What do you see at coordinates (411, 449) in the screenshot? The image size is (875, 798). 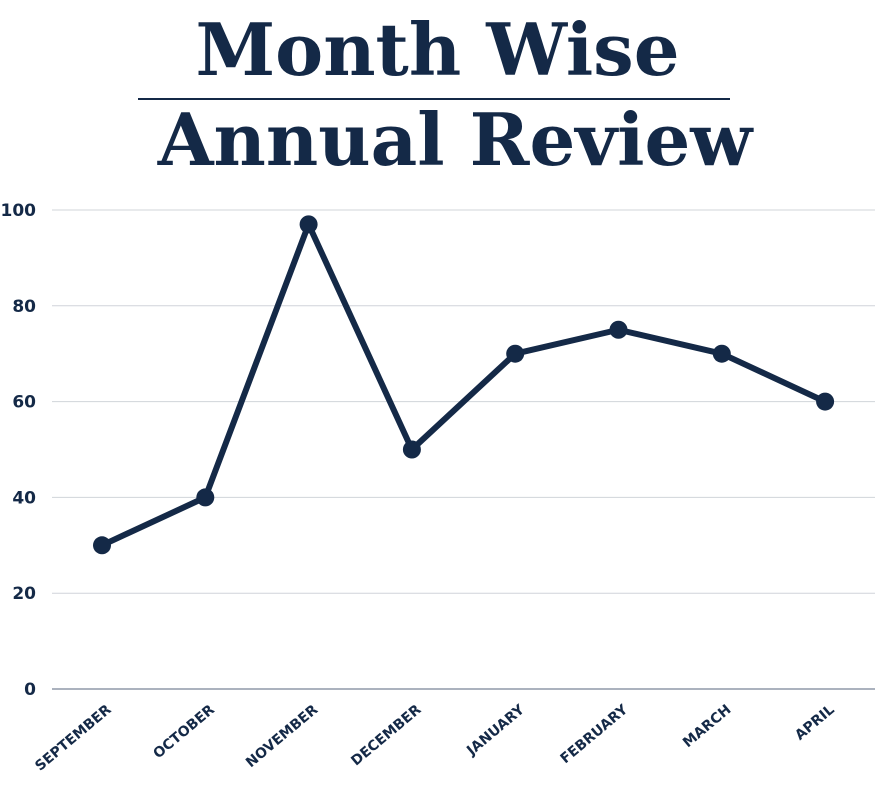 I see `data-point-december` at bounding box center [411, 449].